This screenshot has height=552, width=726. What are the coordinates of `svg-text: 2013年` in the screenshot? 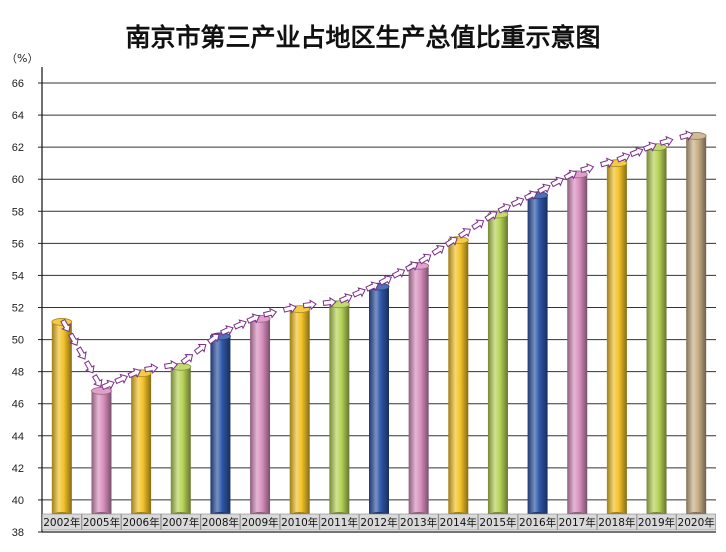 It's located at (418, 522).